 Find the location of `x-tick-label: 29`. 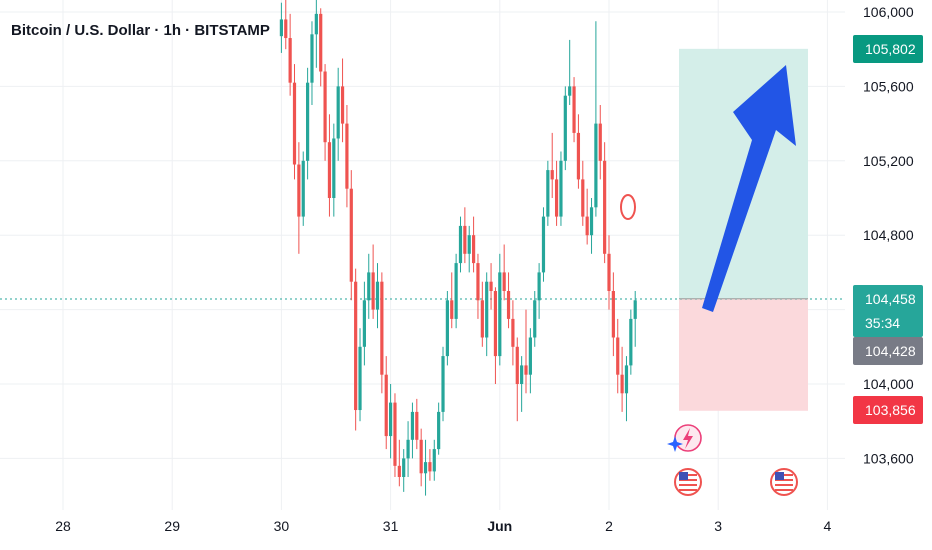

x-tick-label: 29 is located at coordinates (172, 526).